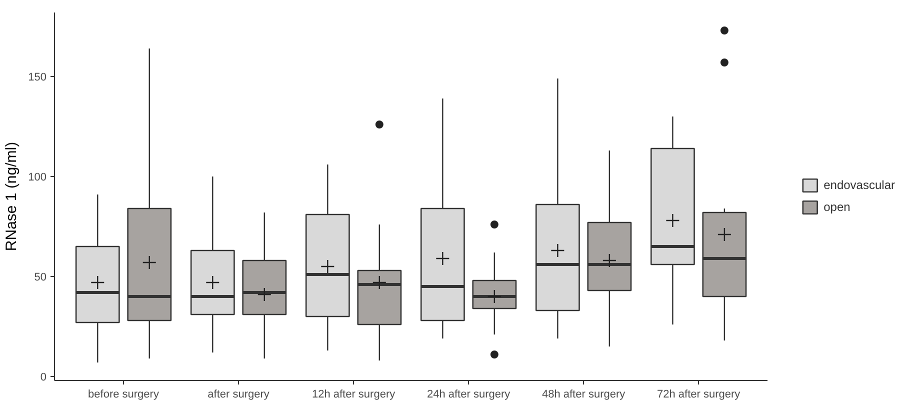 This screenshot has width=900, height=405. What do you see at coordinates (584, 394) in the screenshot?
I see `x-tick-label: 48h after surgery` at bounding box center [584, 394].